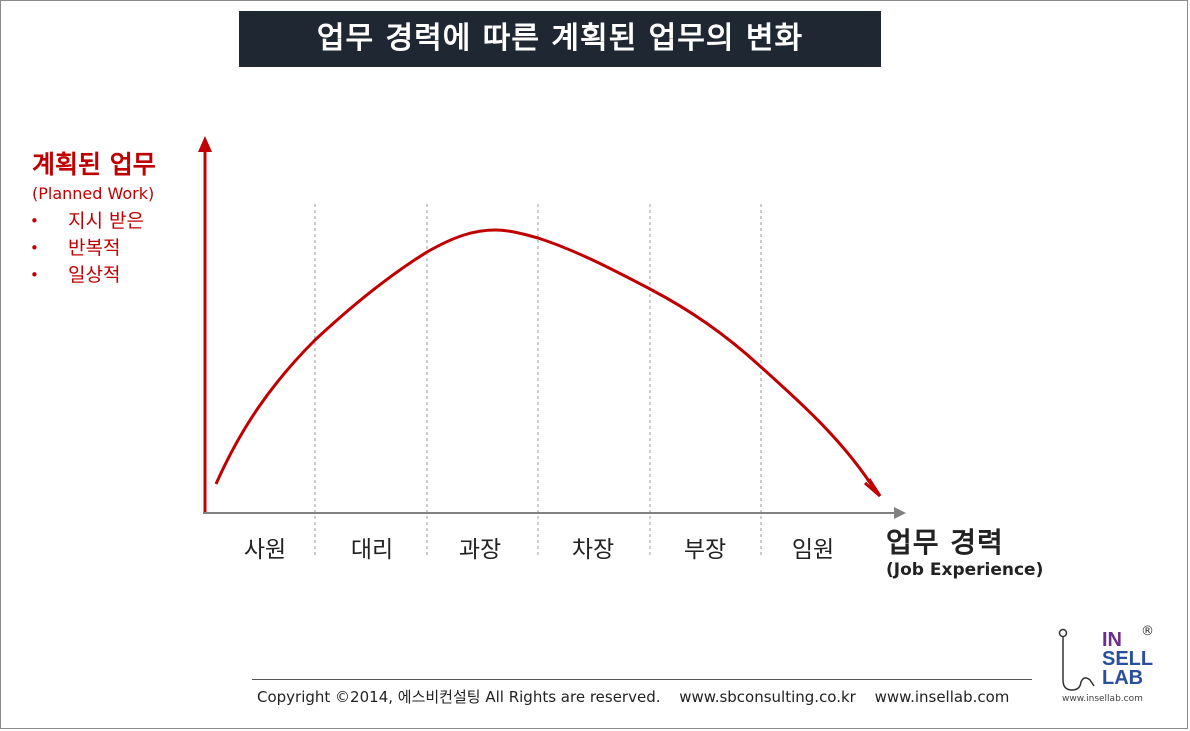  What do you see at coordinates (94, 275) in the screenshot?
I see `bullet-text: 일상적` at bounding box center [94, 275].